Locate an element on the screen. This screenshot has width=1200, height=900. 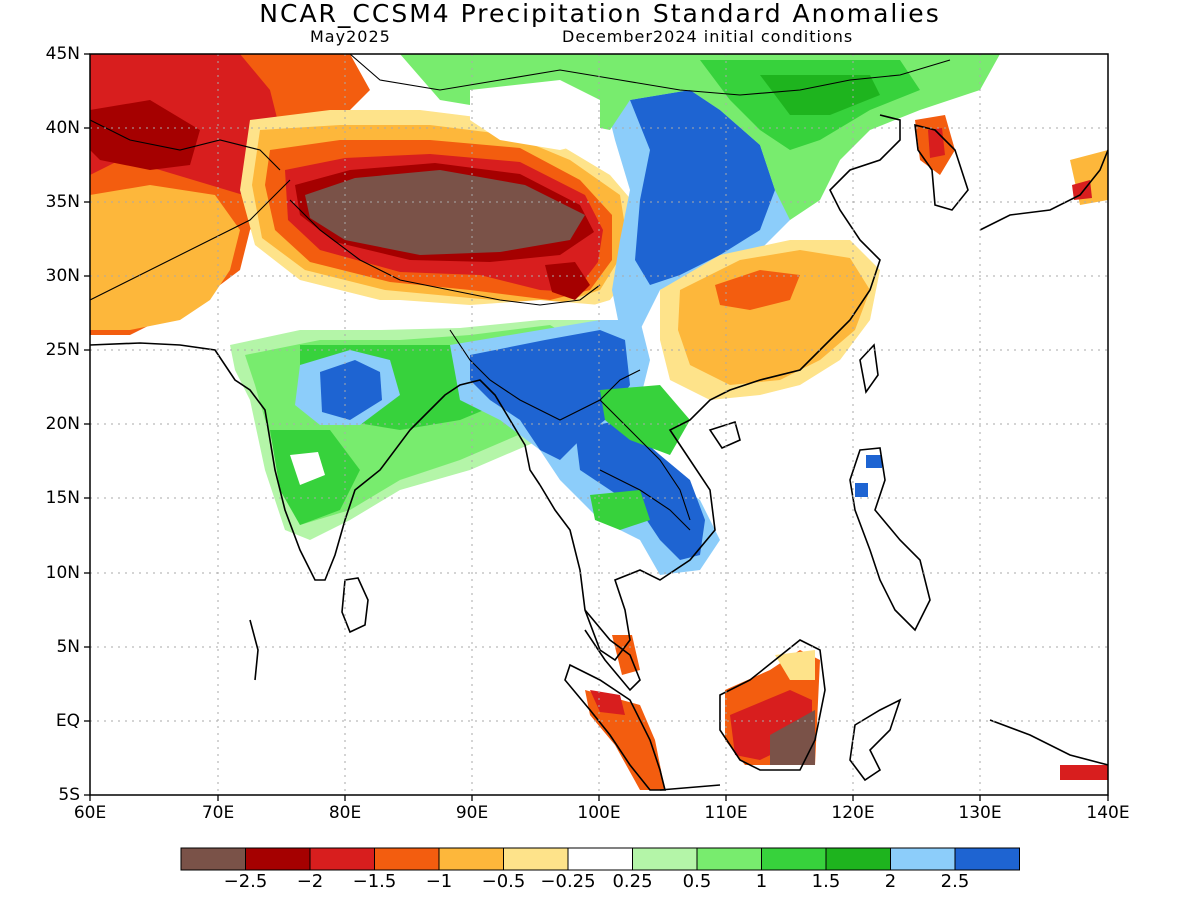
anomaly-philippines-blue is located at coordinates (874, 461).